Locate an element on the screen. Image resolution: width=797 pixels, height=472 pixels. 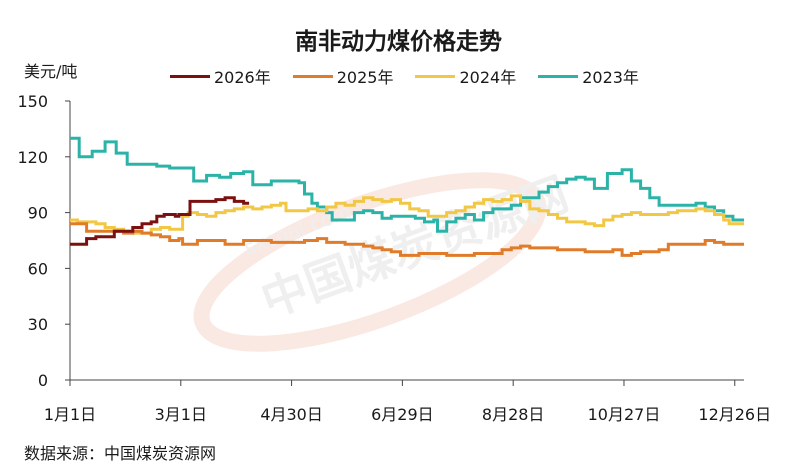
chart-title: 南非动力煤价格走势 is located at coordinates (398, 42).